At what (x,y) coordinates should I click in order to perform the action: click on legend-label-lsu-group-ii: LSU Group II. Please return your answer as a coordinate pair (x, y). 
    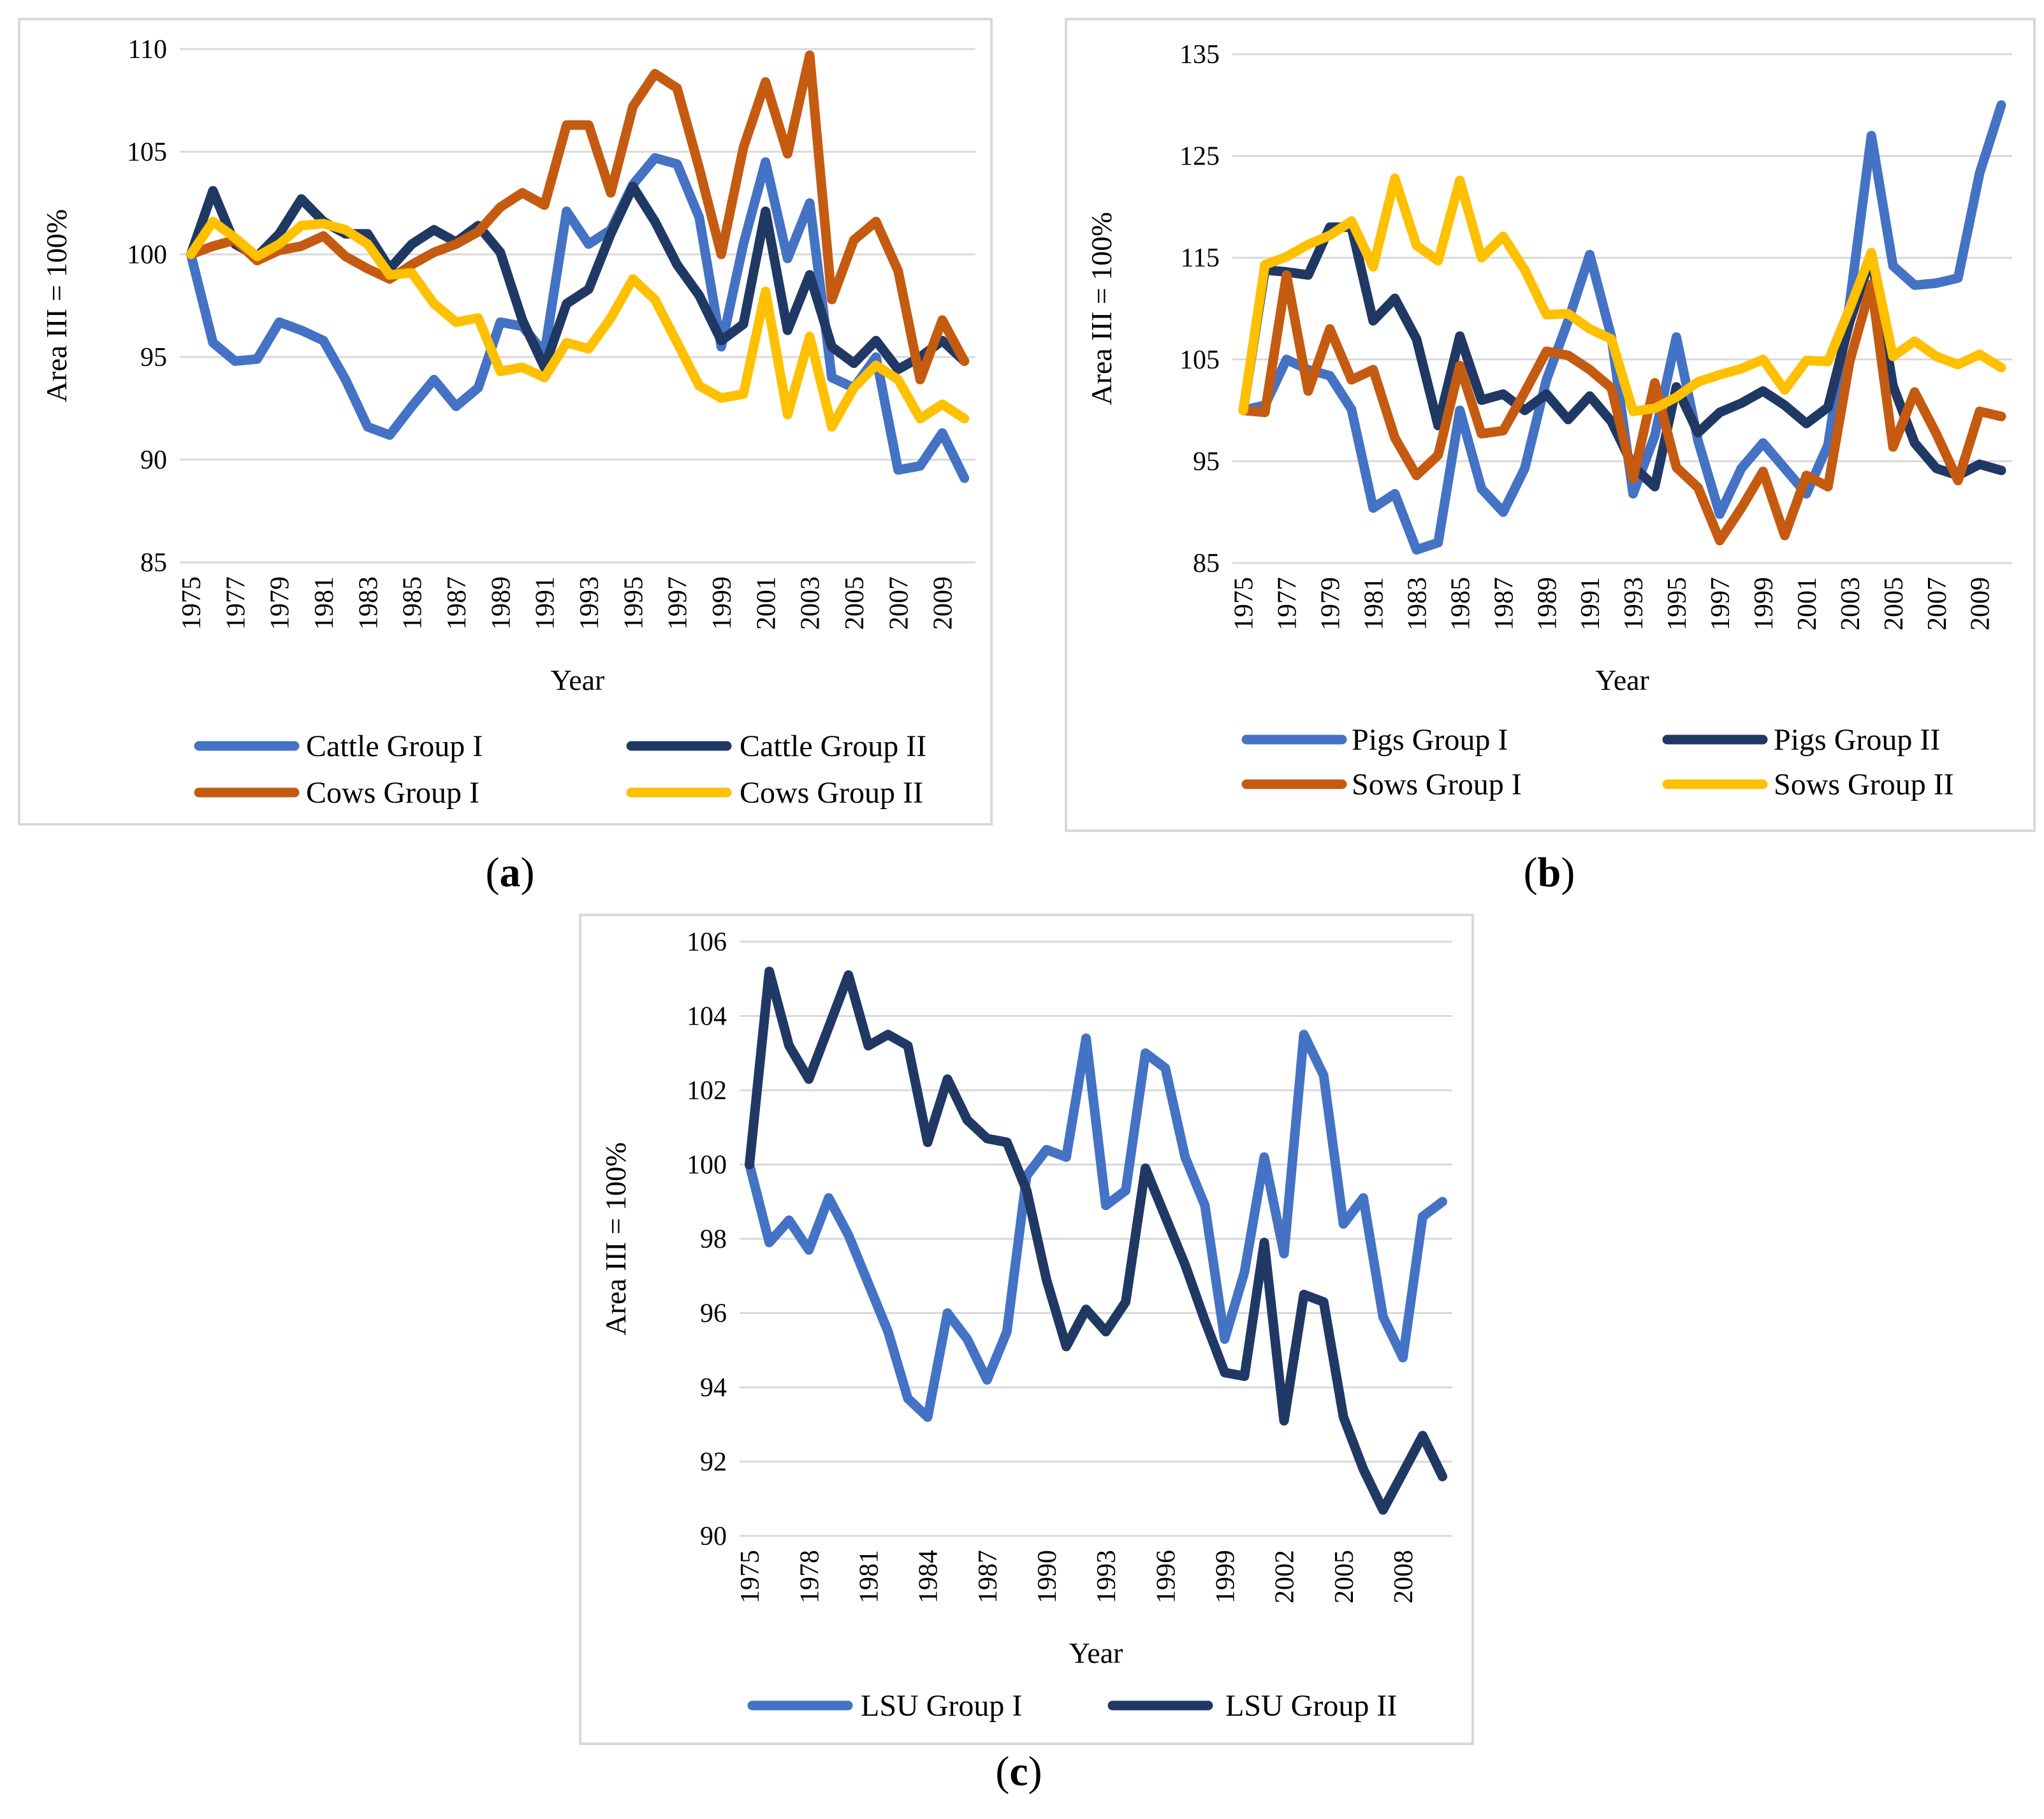
    Looking at the image, I should click on (1311, 1706).